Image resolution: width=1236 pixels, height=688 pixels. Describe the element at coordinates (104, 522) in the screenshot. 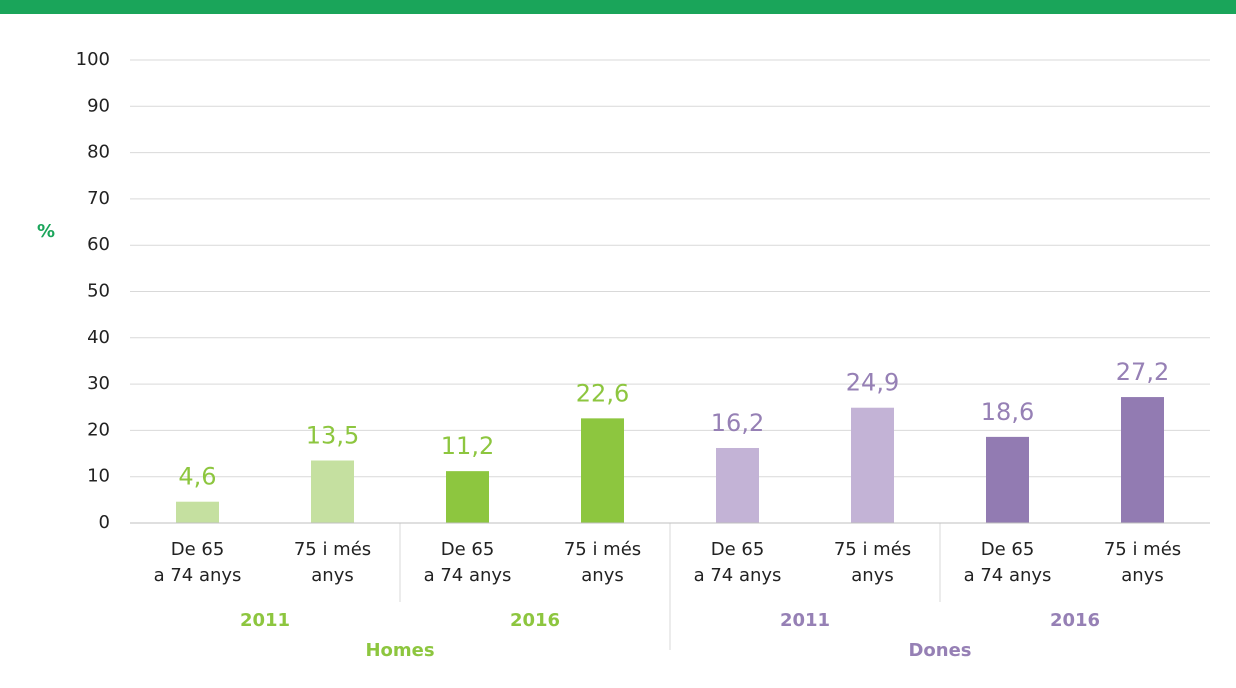

I see `y-tick-label: 0` at that location.